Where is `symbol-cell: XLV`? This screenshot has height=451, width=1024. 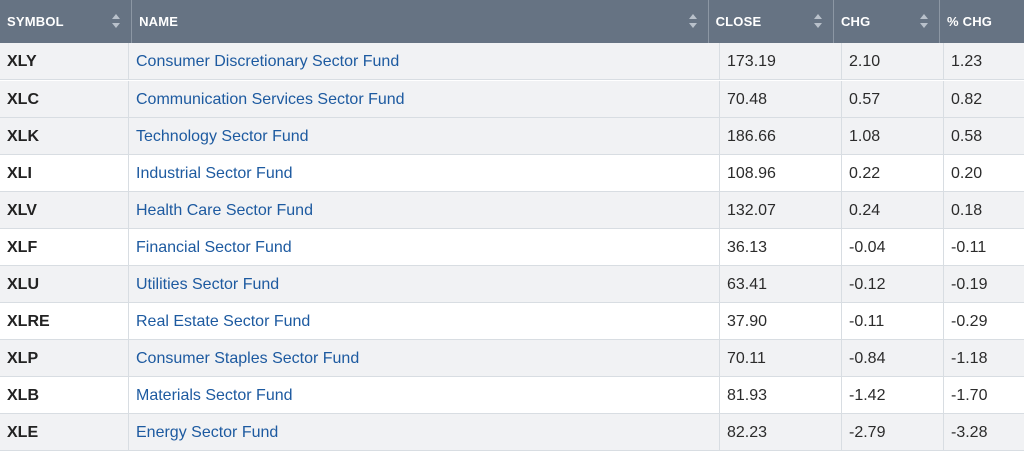 symbol-cell: XLV is located at coordinates (64, 210).